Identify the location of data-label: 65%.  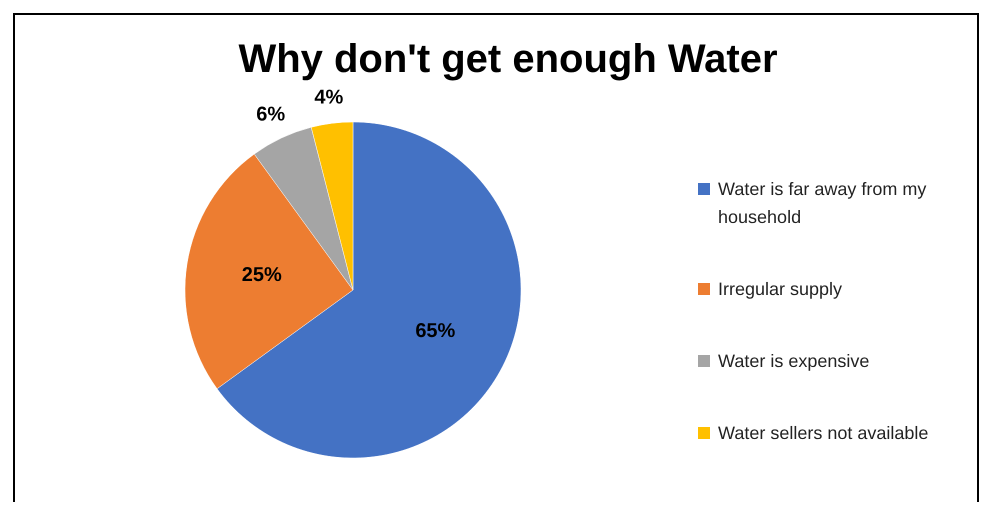
(435, 331).